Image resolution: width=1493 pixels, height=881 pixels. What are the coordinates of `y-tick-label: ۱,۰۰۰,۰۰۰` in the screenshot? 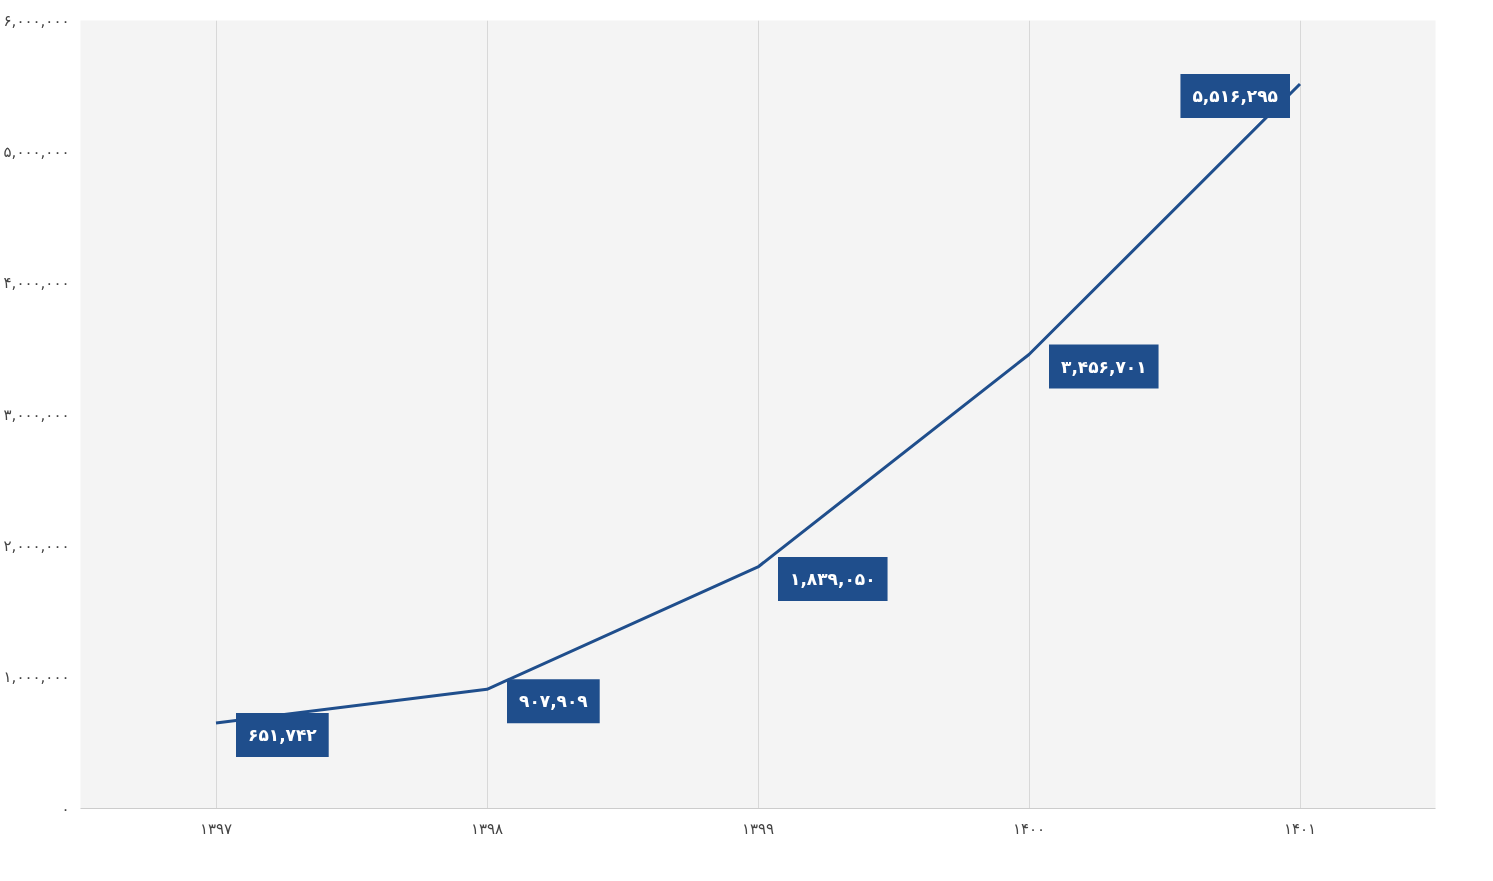 It's located at (36, 677).